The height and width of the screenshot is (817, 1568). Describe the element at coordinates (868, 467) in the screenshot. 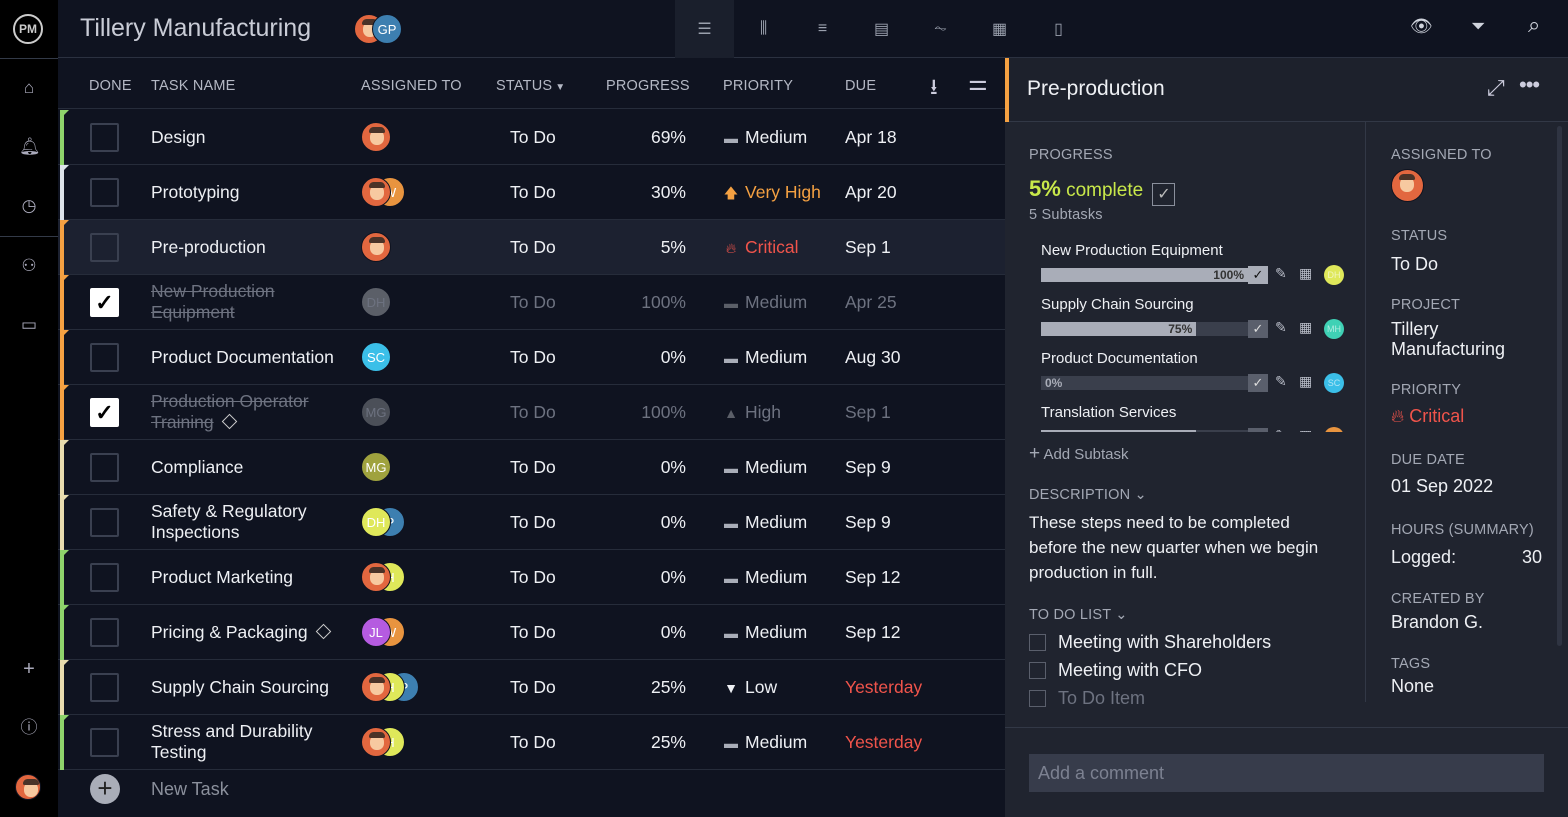

I see `due-cell: Sep 9` at that location.